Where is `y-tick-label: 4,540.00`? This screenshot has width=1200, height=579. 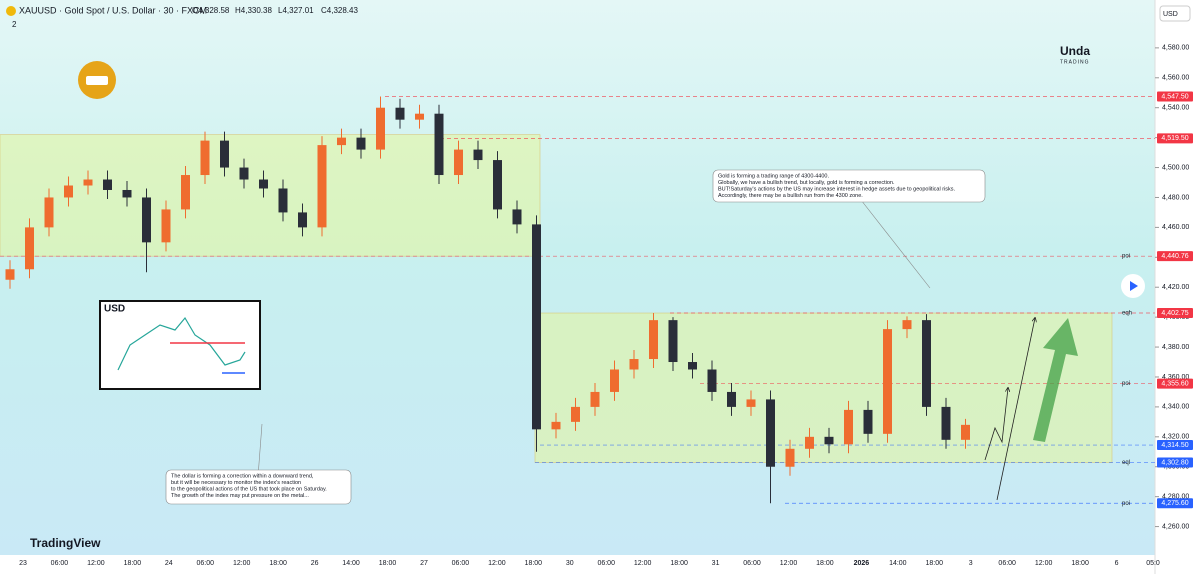 y-tick-label: 4,540.00 is located at coordinates (1175, 108).